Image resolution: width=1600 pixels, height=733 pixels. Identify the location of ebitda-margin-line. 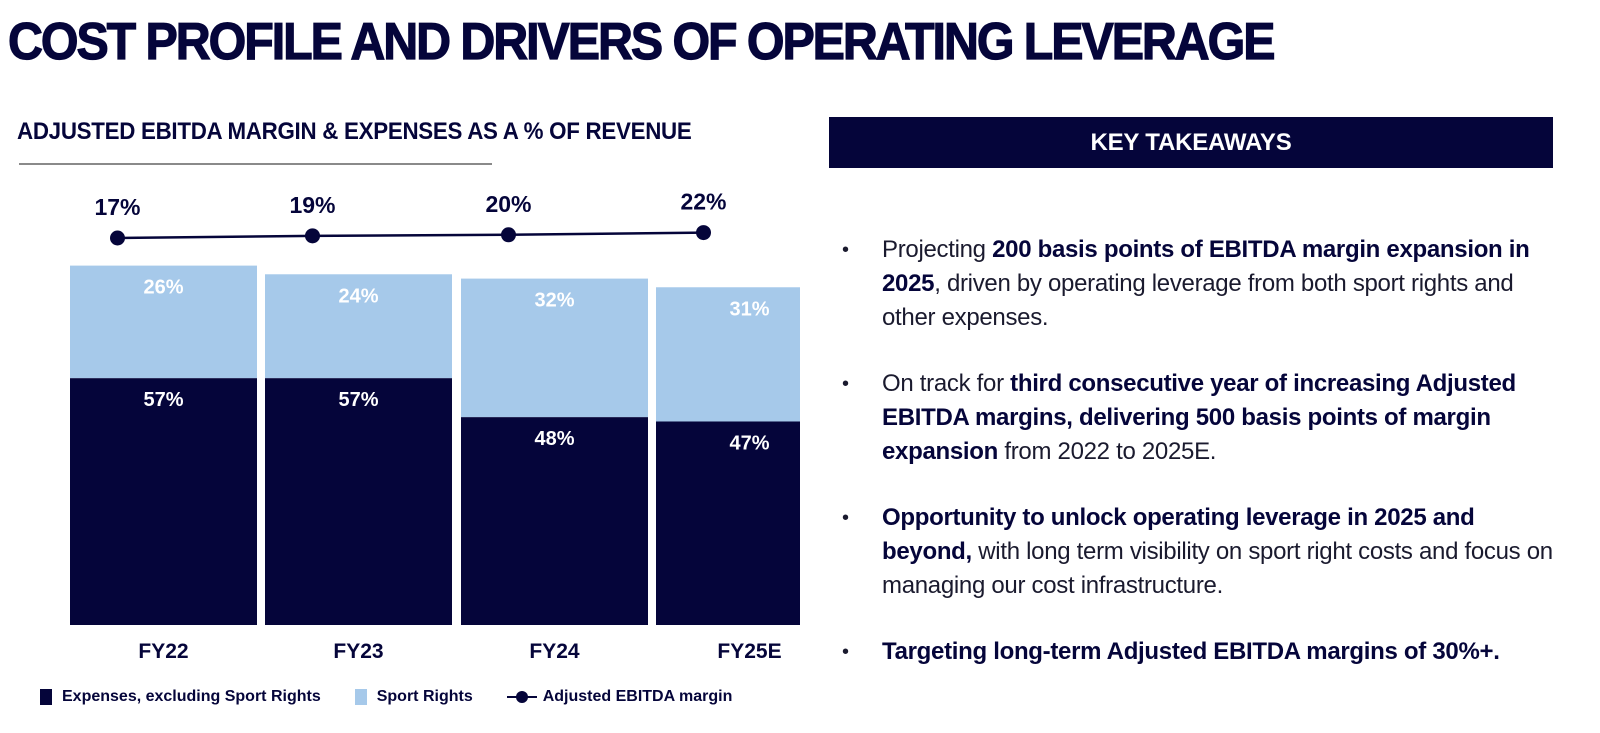
(410, 235).